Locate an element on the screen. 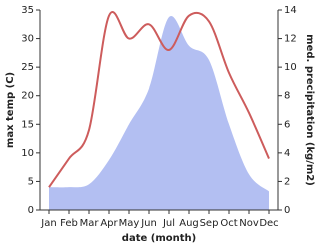 The height and width of the screenshot is (247, 320). y2-tick-label: 10 is located at coordinates (290, 67).